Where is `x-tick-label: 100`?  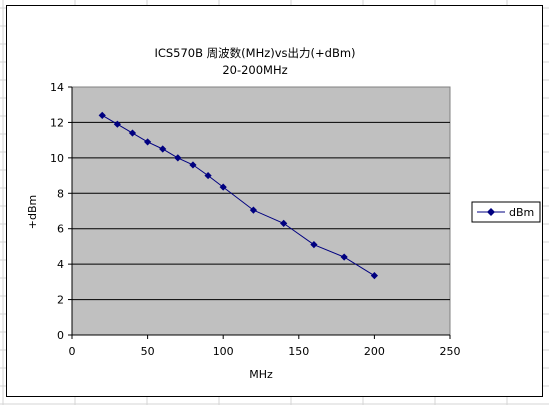 x-tick-label: 100 is located at coordinates (223, 351).